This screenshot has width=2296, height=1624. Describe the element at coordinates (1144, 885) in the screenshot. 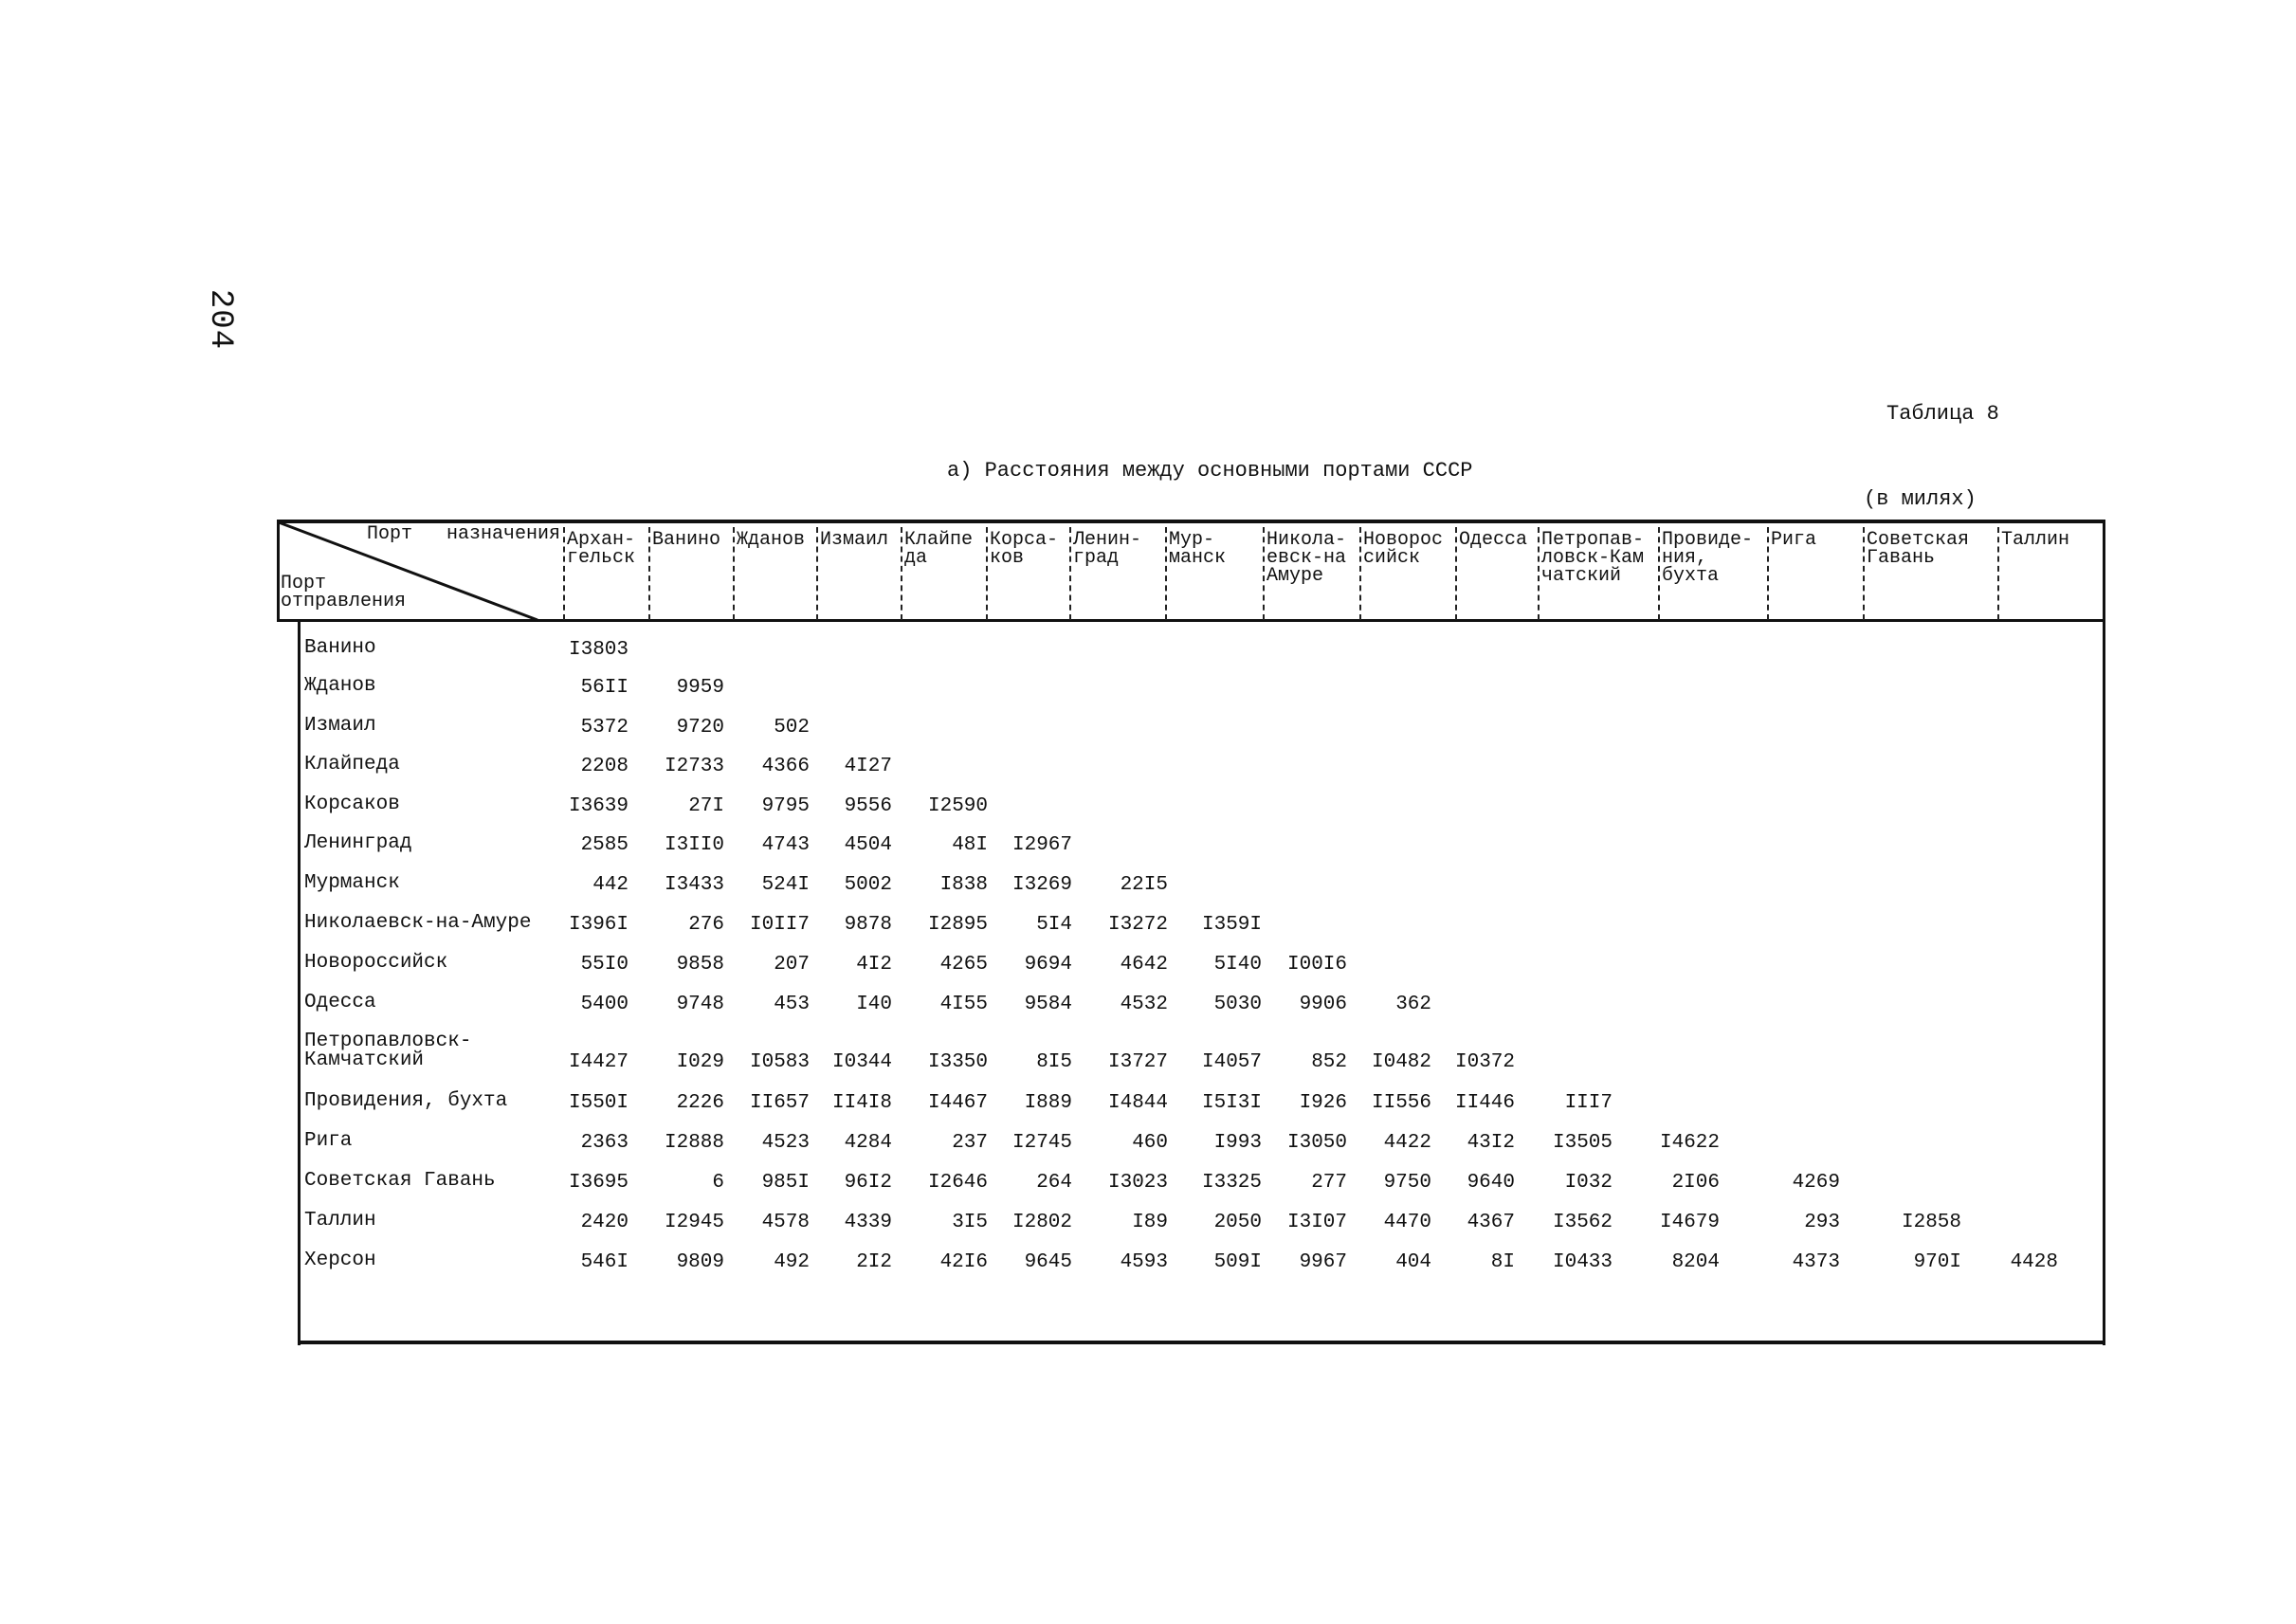

I see `distance-cell: 22I5` at that location.